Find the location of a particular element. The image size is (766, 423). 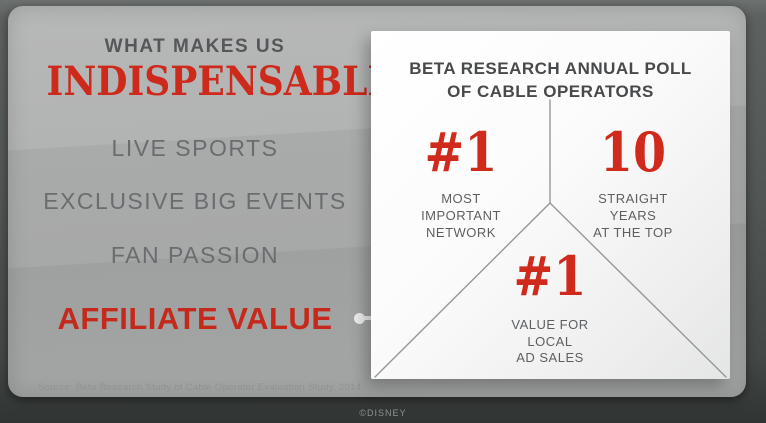

stat-most-important-network: #1 MOST IMPORTANT NETWORK is located at coordinates (461, 183).